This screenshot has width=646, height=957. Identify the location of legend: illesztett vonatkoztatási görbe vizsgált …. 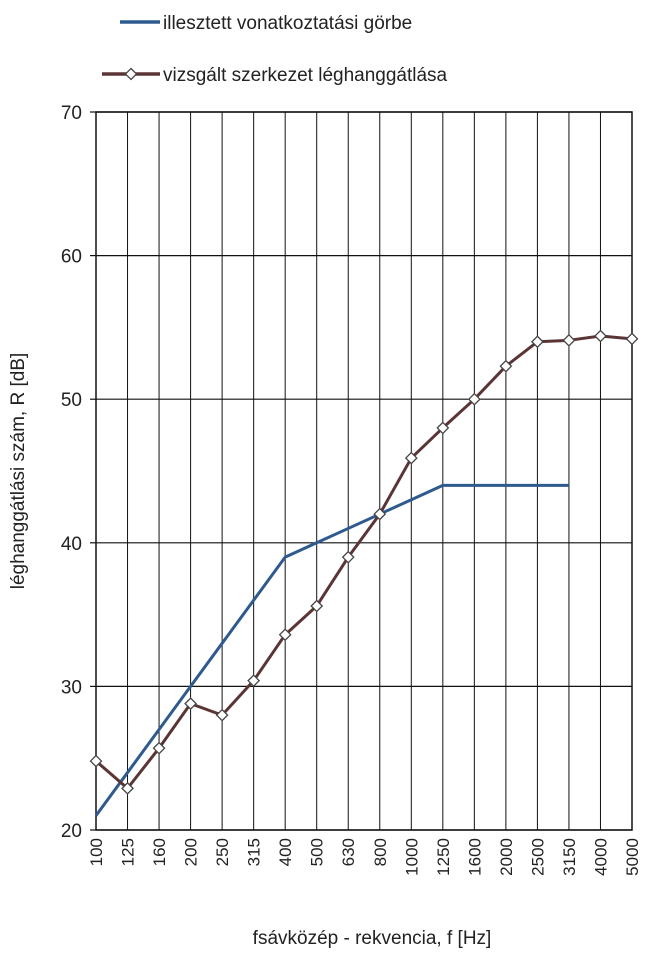
(275, 49).